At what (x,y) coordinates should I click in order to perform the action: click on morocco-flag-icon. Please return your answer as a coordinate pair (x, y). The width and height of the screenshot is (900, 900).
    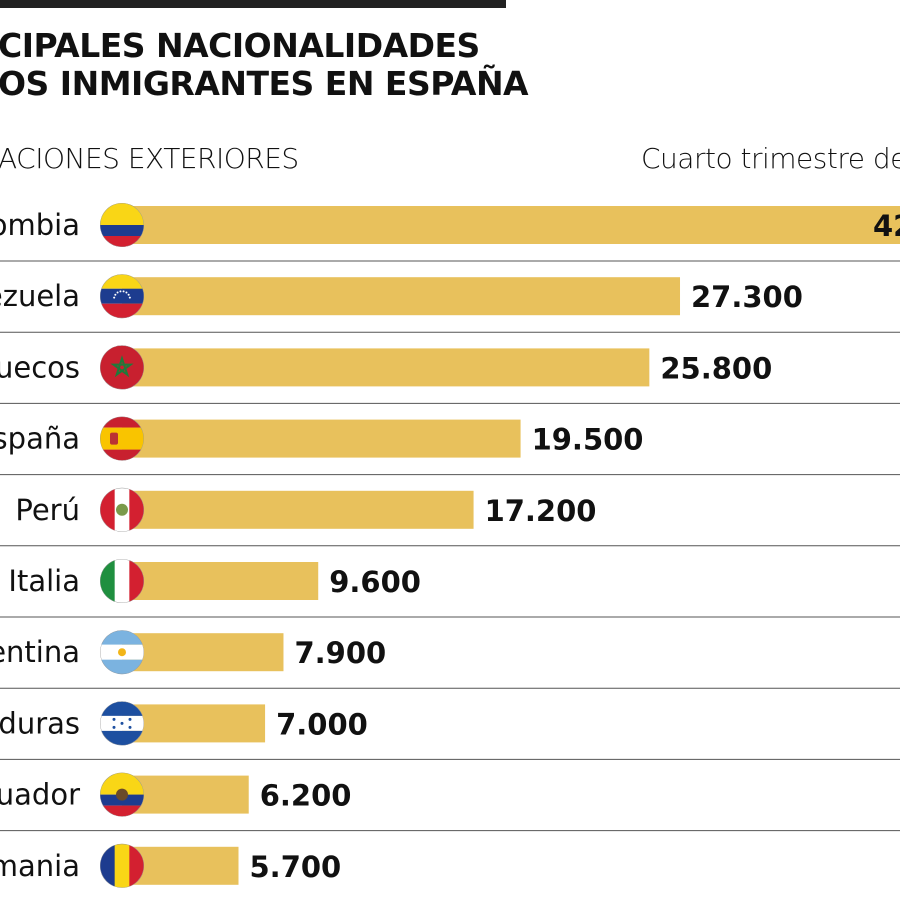
    Looking at the image, I should click on (122, 367).